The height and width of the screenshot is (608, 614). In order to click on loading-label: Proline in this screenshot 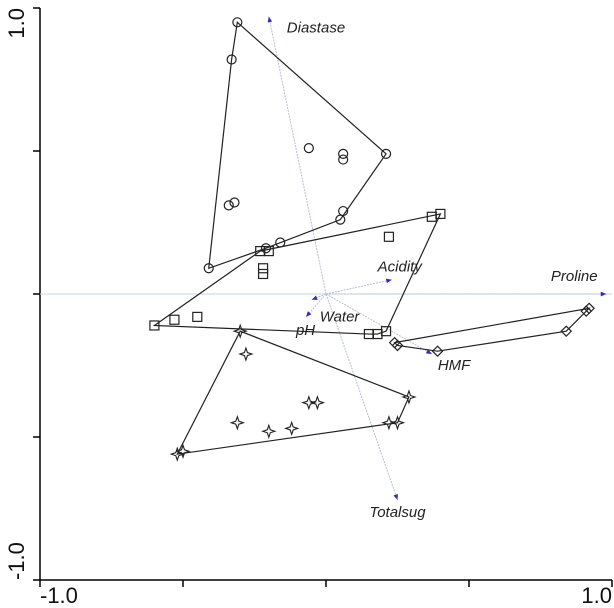, I will do `click(574, 276)`.